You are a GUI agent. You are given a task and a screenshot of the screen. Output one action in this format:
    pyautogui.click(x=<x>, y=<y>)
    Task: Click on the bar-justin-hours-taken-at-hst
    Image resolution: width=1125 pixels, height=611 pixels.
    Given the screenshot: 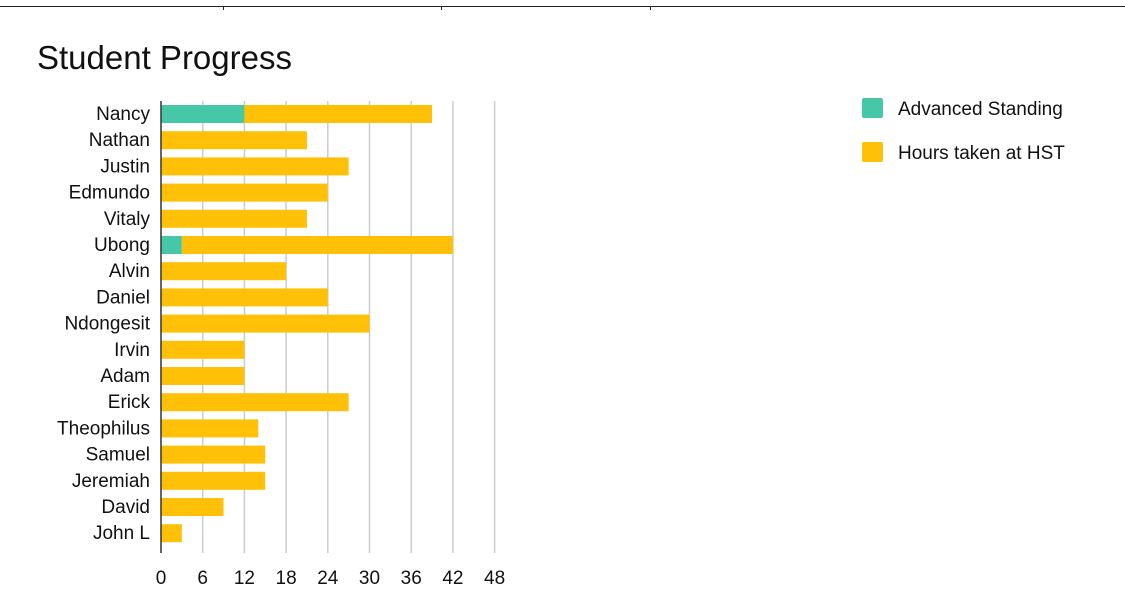 What is the action you would take?
    pyautogui.click(x=255, y=166)
    